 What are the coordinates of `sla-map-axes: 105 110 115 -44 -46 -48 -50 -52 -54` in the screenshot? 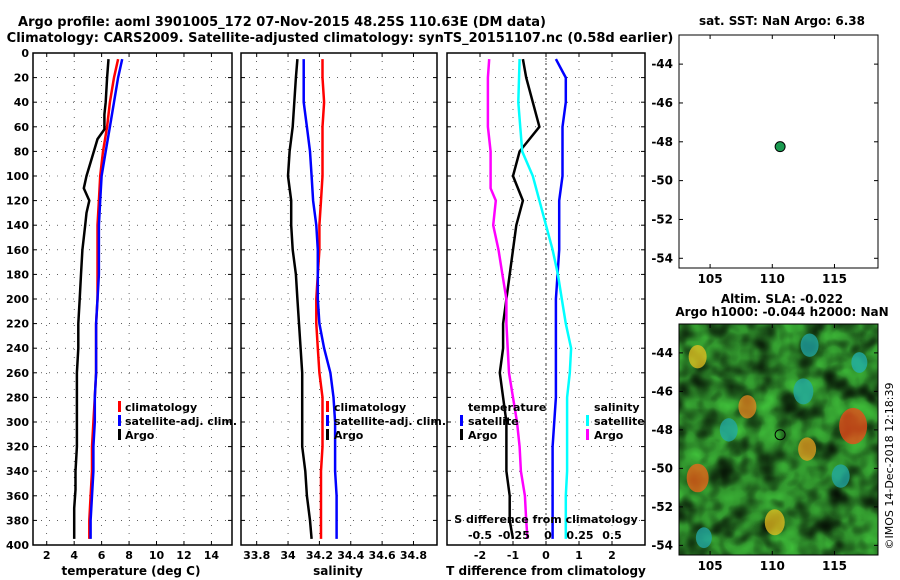 It's located at (765, 448).